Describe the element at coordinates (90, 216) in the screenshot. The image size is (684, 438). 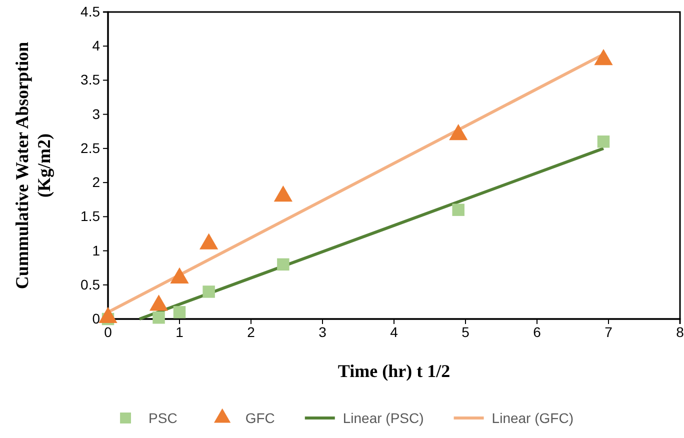
I see `y-tick-label: 1.5` at that location.